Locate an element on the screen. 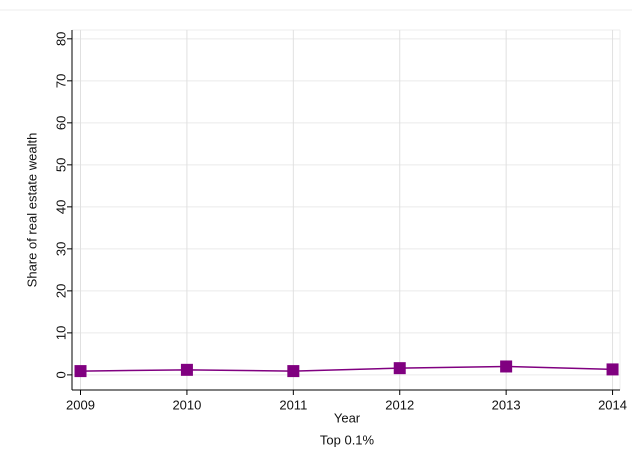 This screenshot has width=632, height=464. x-axis-title: Year is located at coordinates (347, 417).